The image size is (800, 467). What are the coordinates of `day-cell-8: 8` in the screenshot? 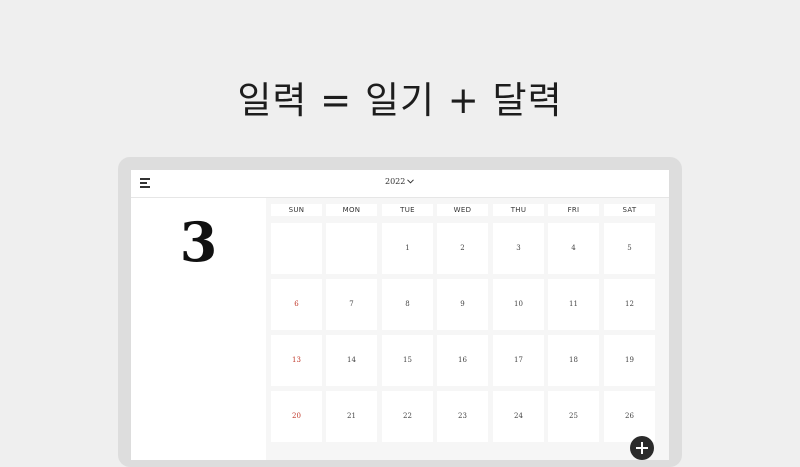 It's located at (407, 304).